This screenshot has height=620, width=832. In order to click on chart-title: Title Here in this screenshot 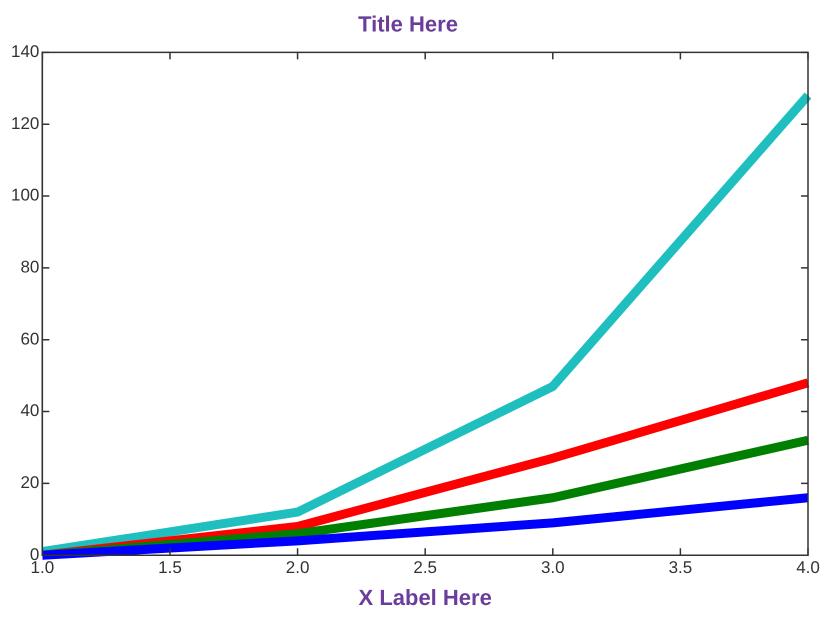, I will do `click(408, 23)`.